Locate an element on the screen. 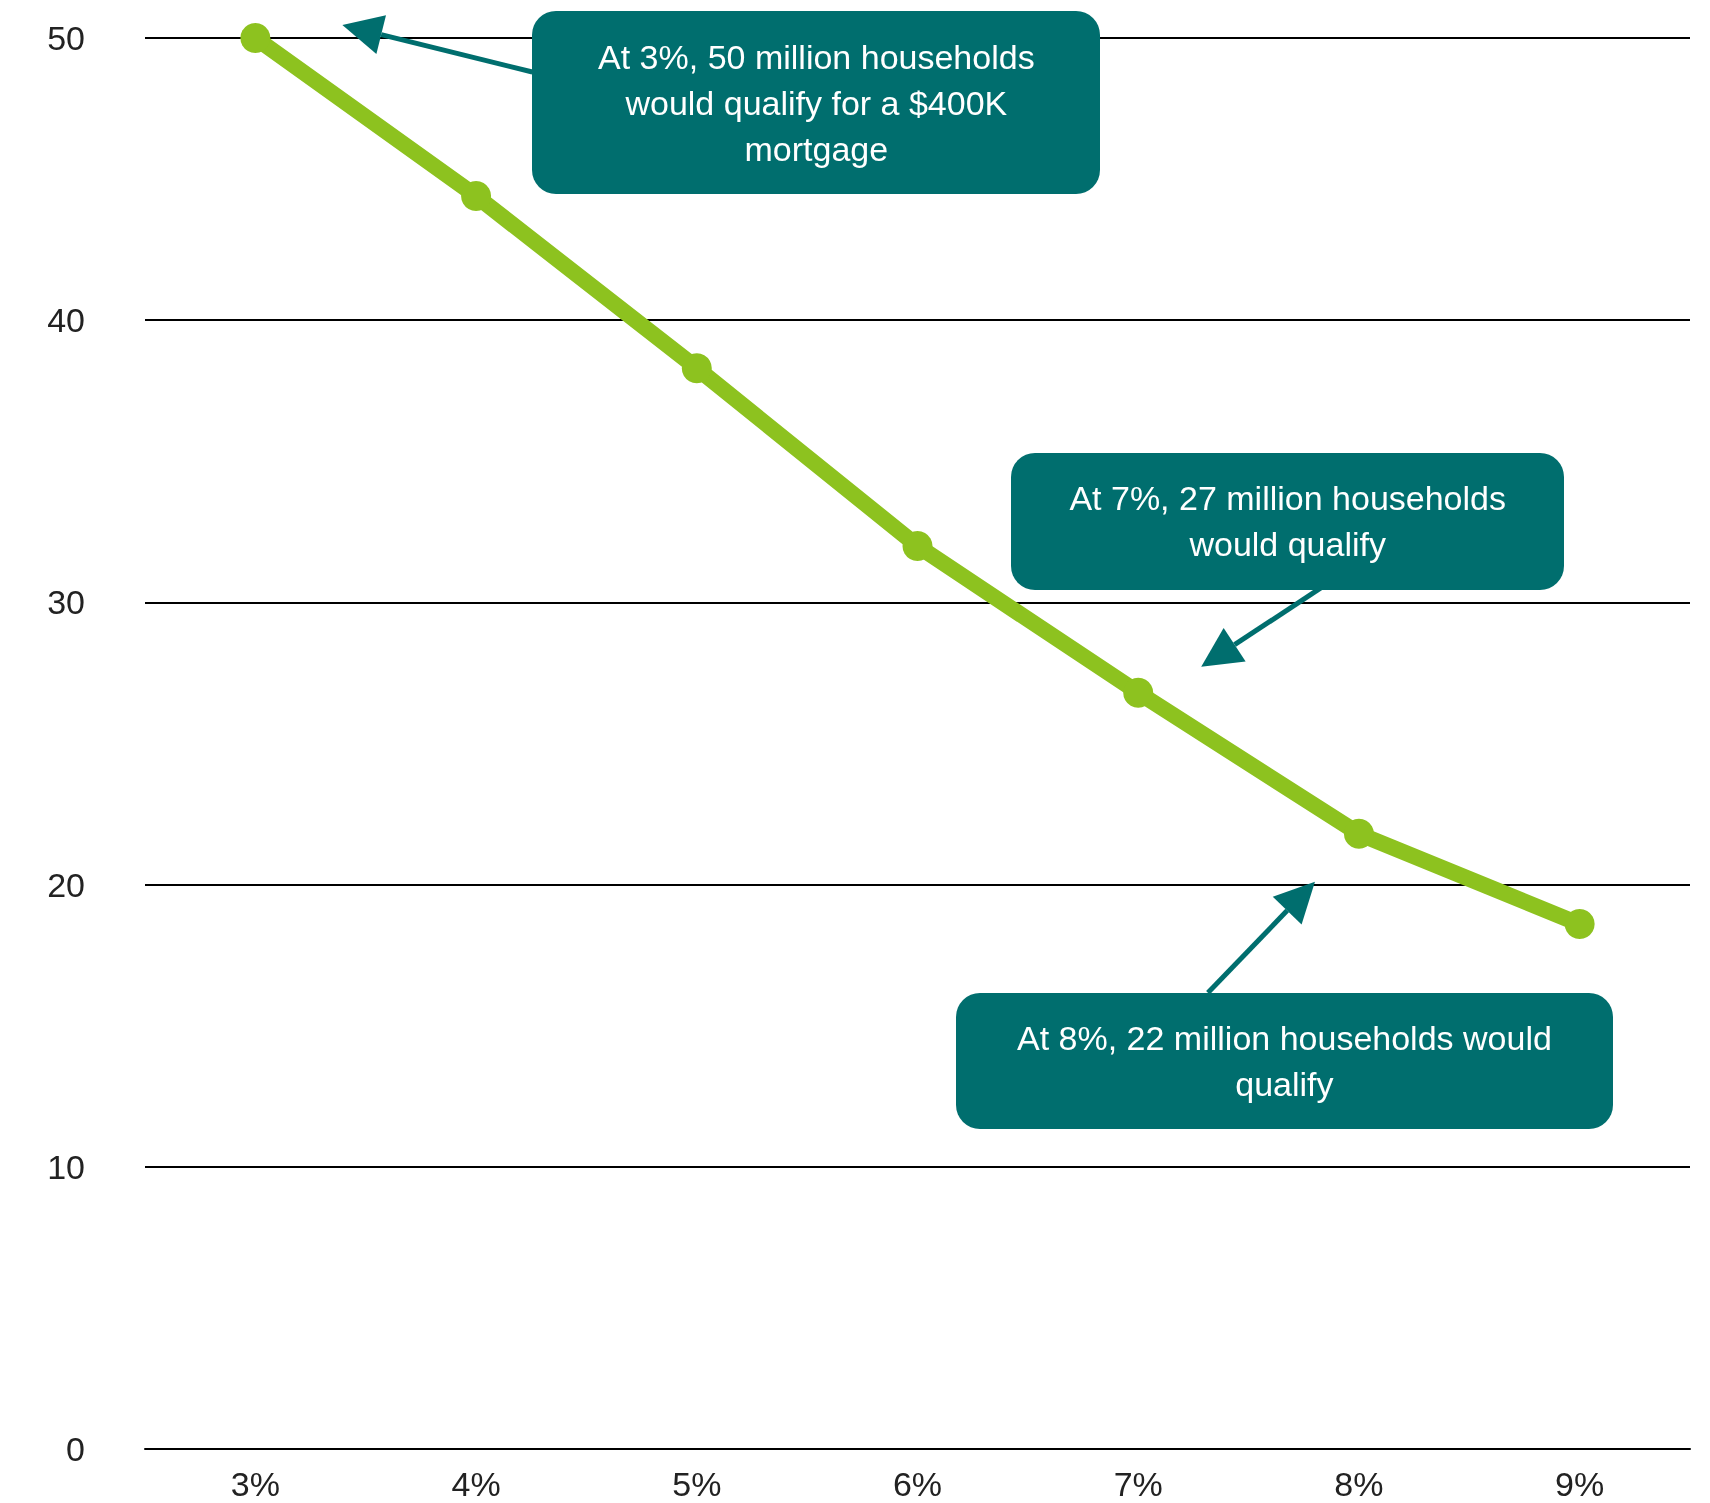  x-tick-label: 7% is located at coordinates (1138, 1484).